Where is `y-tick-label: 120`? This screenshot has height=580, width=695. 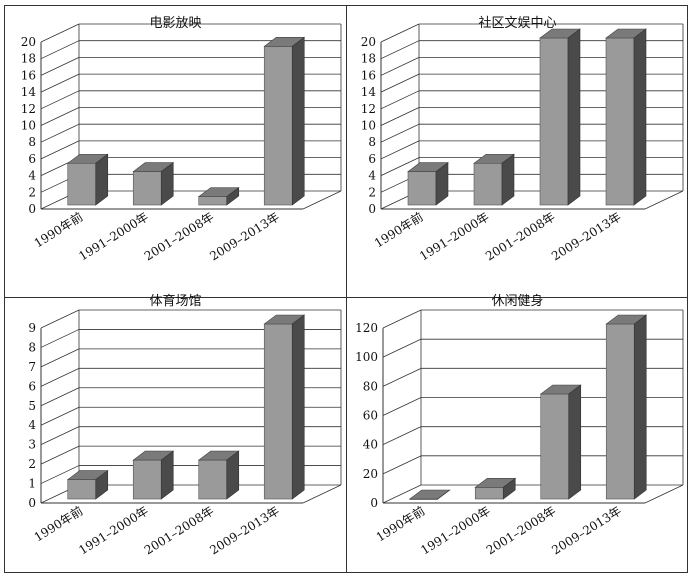 y-tick-label: 120 is located at coordinates (366, 328).